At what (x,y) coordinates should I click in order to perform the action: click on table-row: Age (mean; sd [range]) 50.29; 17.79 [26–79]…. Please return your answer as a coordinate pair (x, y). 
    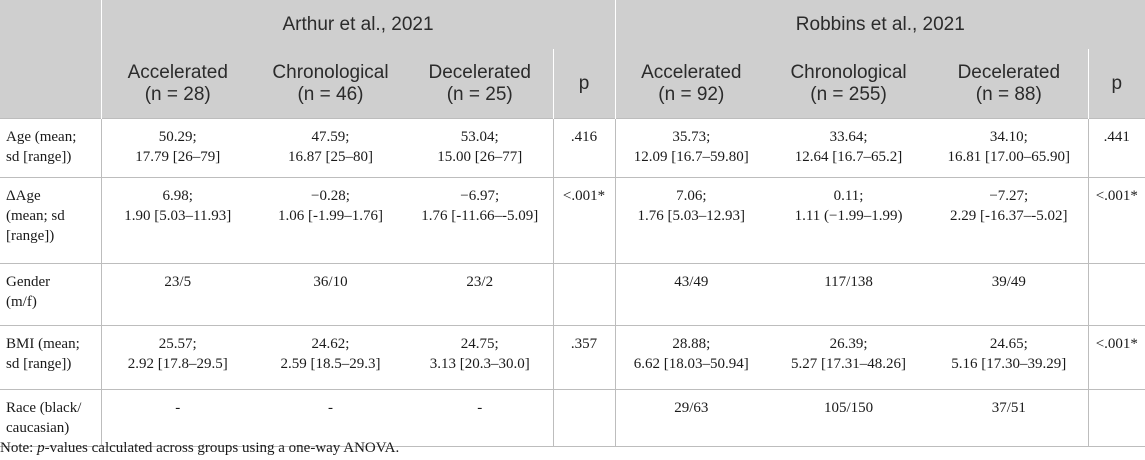
    Looking at the image, I should click on (572, 148).